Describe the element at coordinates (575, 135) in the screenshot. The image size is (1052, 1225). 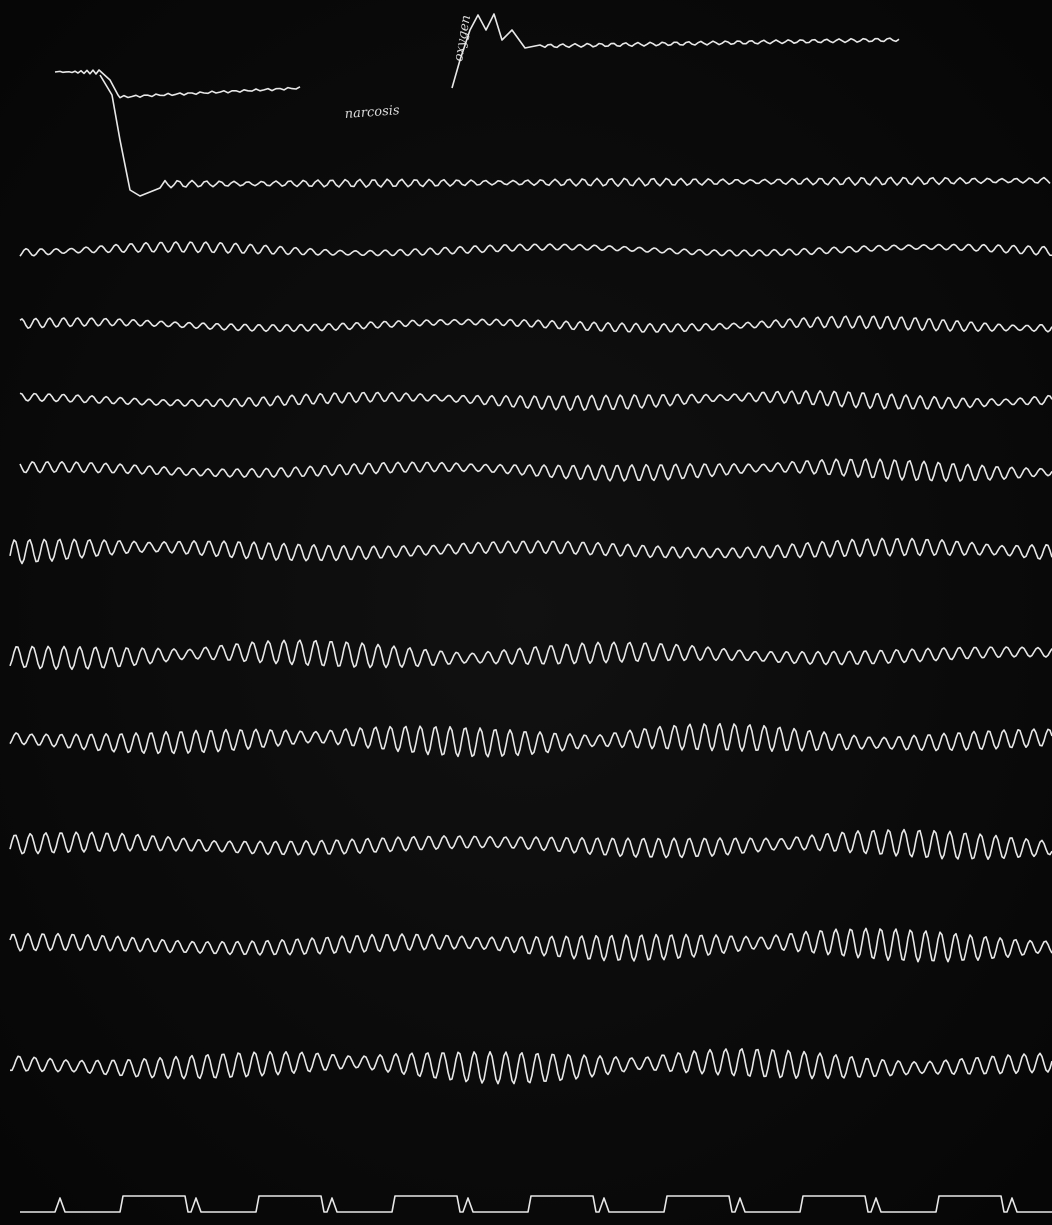
I see `step-trace` at that location.